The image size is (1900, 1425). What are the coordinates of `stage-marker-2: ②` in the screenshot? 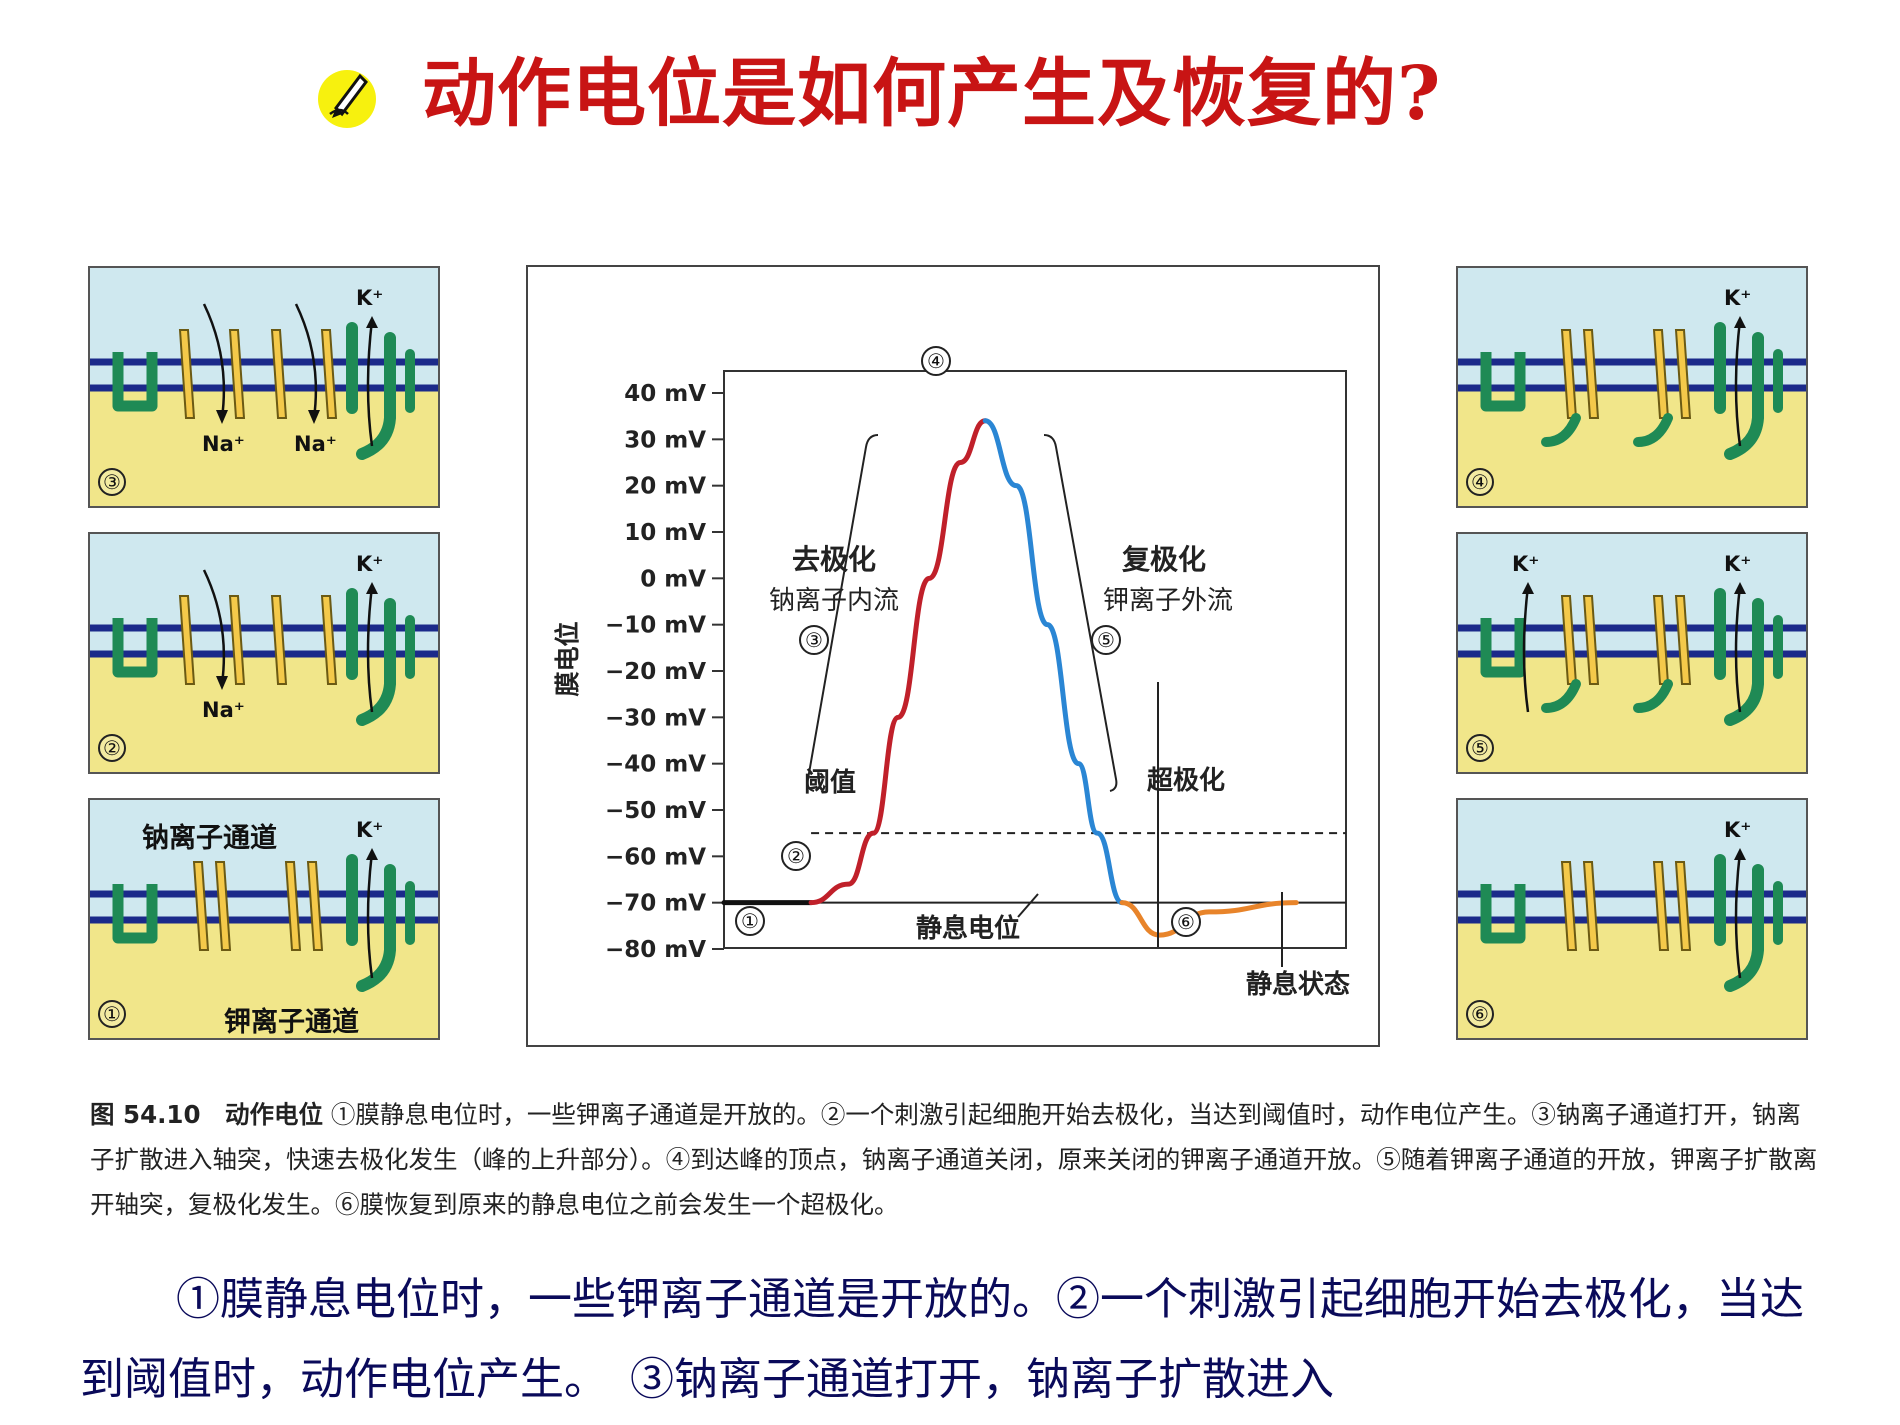 It's located at (796, 856).